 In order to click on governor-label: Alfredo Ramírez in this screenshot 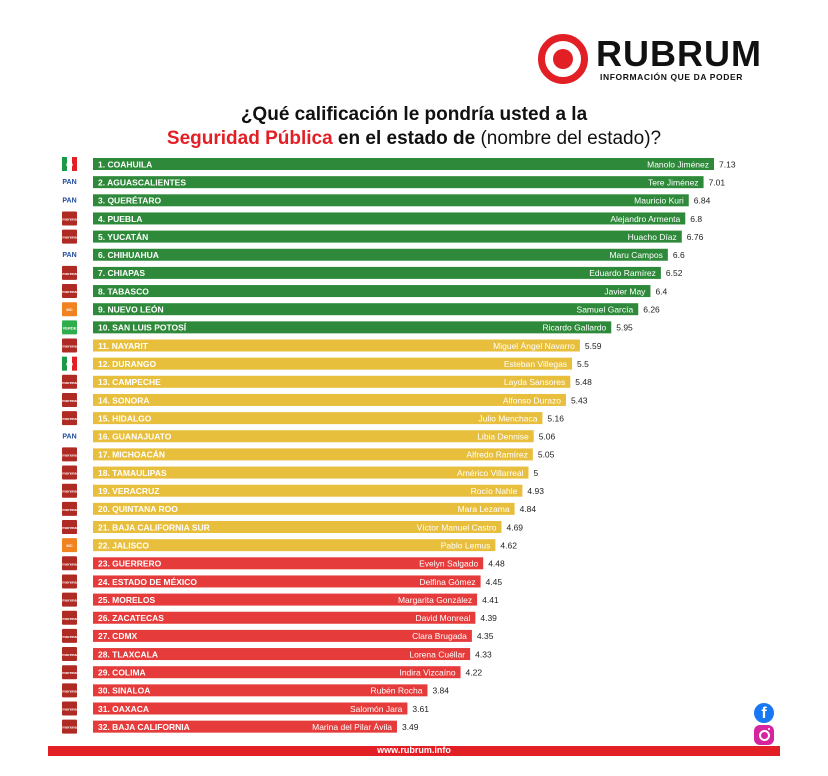, I will do `click(496, 455)`.